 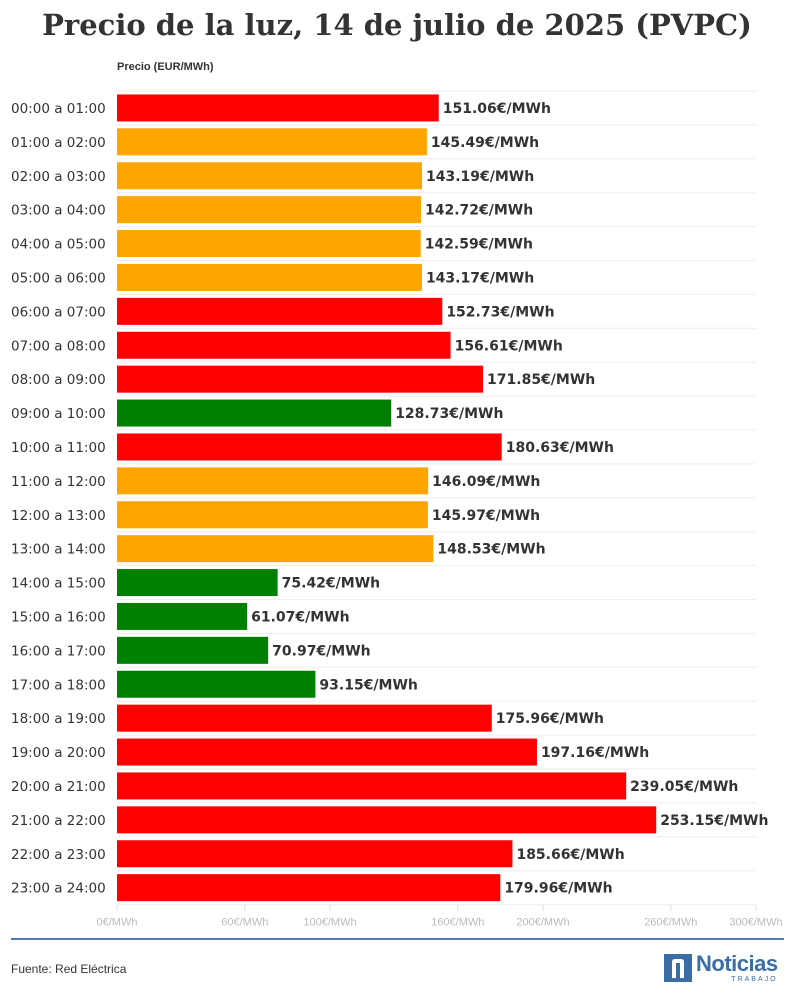 I want to click on category-label: 20:00 a 21:00, so click(x=58, y=787).